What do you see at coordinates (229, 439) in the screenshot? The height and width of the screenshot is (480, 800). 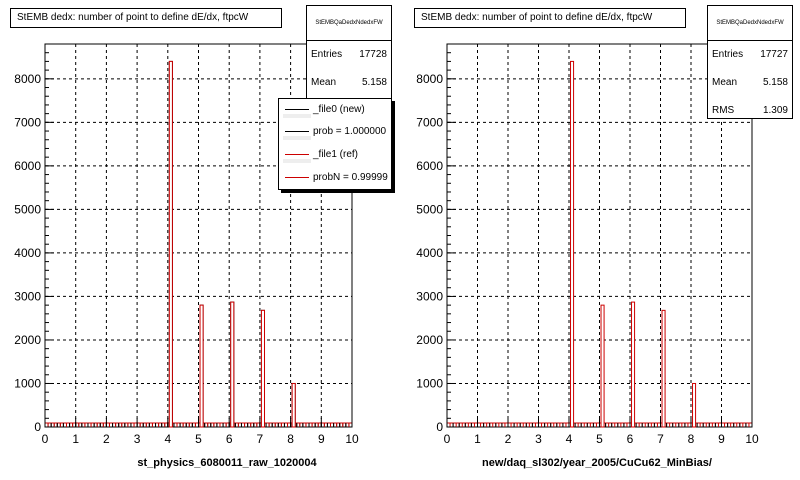 I see `plot1-xtick-label-6: 6` at bounding box center [229, 439].